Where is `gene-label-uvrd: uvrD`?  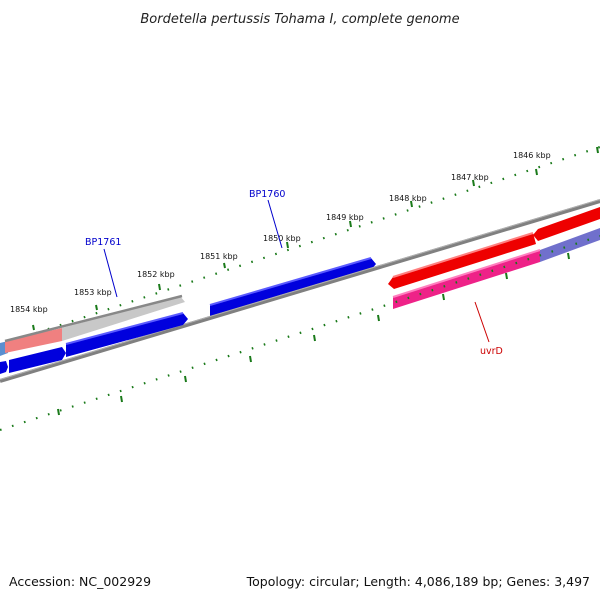 gene-label-uvrd: uvrD is located at coordinates (488, 329).